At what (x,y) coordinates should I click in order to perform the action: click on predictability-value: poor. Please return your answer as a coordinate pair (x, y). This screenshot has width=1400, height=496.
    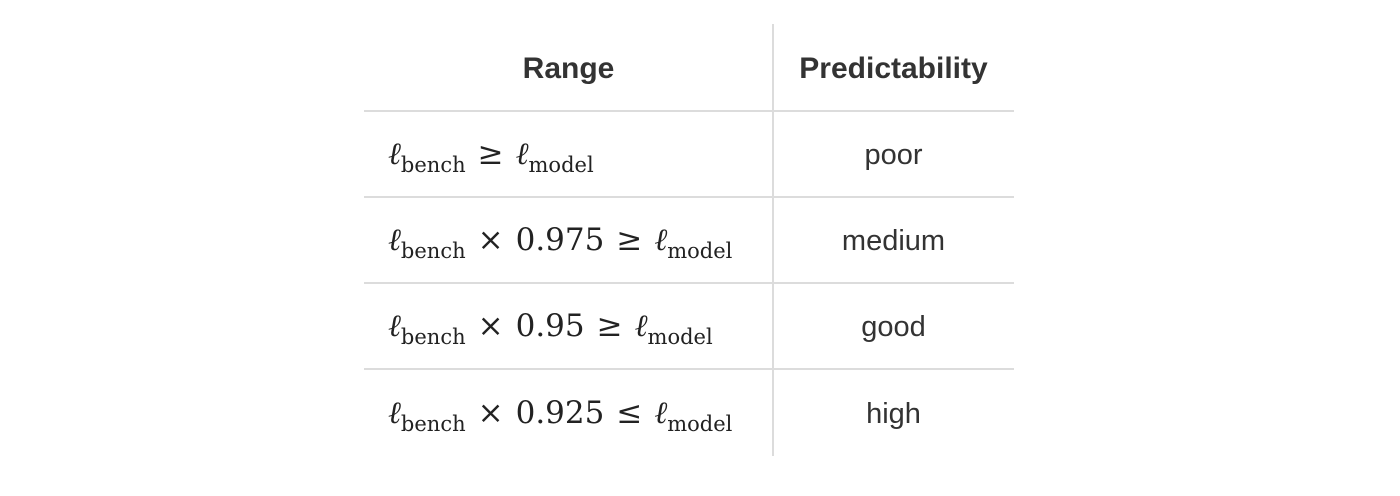
    Looking at the image, I should click on (893, 154).